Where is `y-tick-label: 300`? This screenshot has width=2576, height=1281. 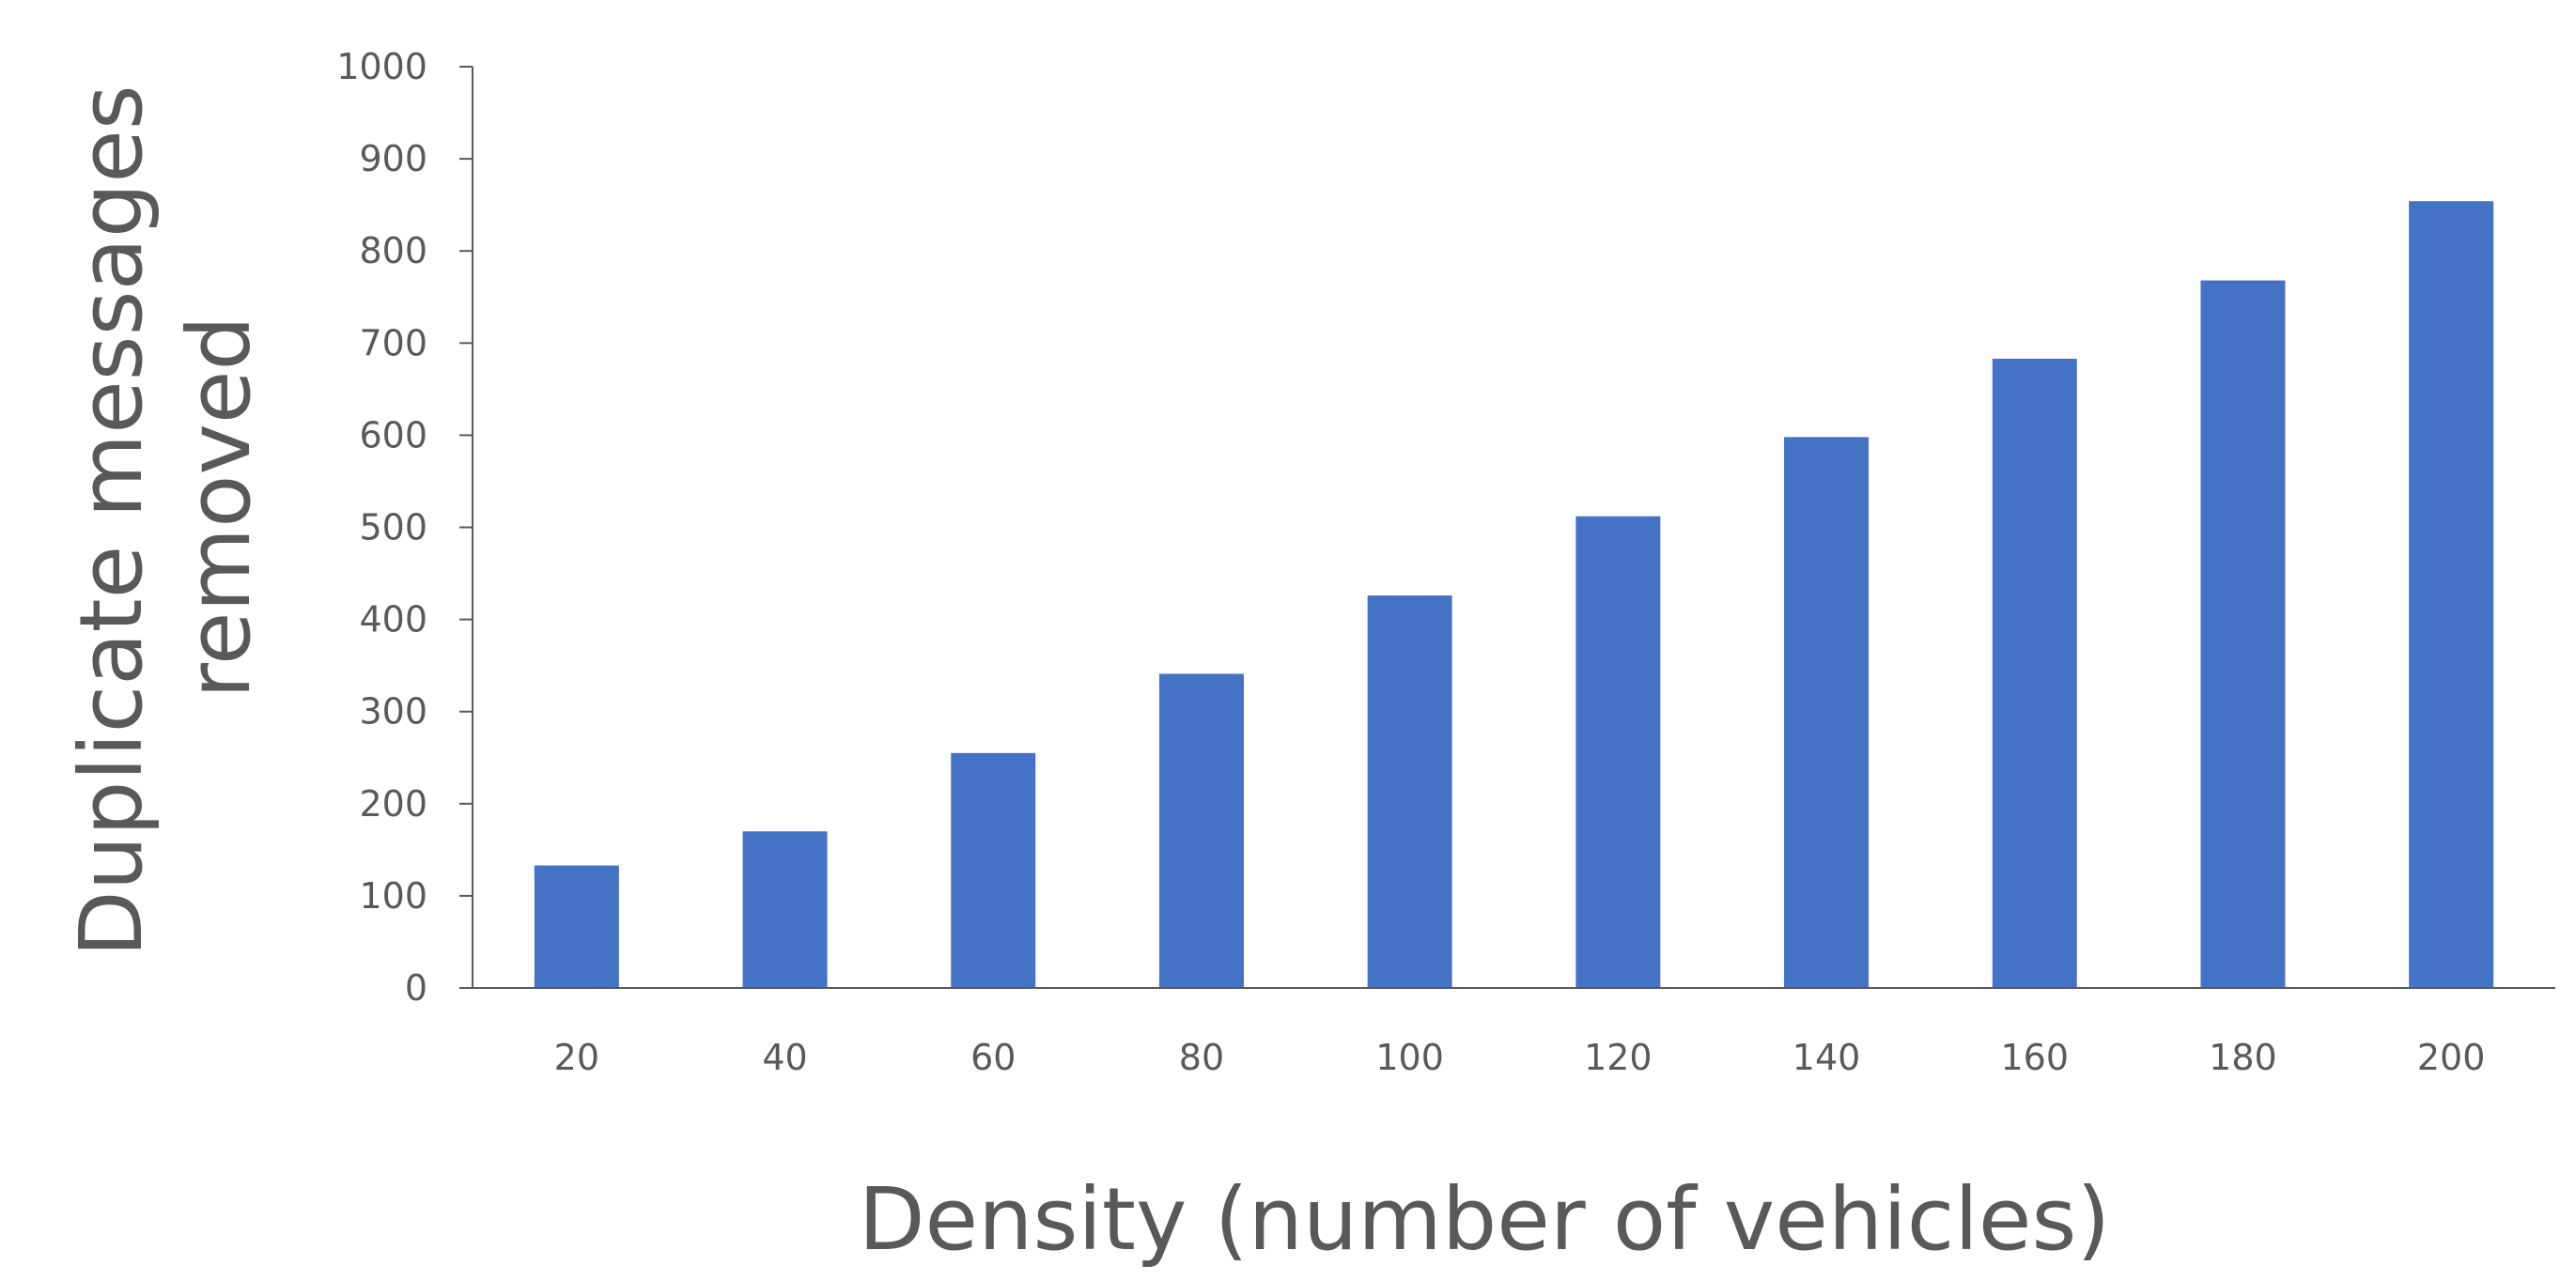
y-tick-label: 300 is located at coordinates (393, 712).